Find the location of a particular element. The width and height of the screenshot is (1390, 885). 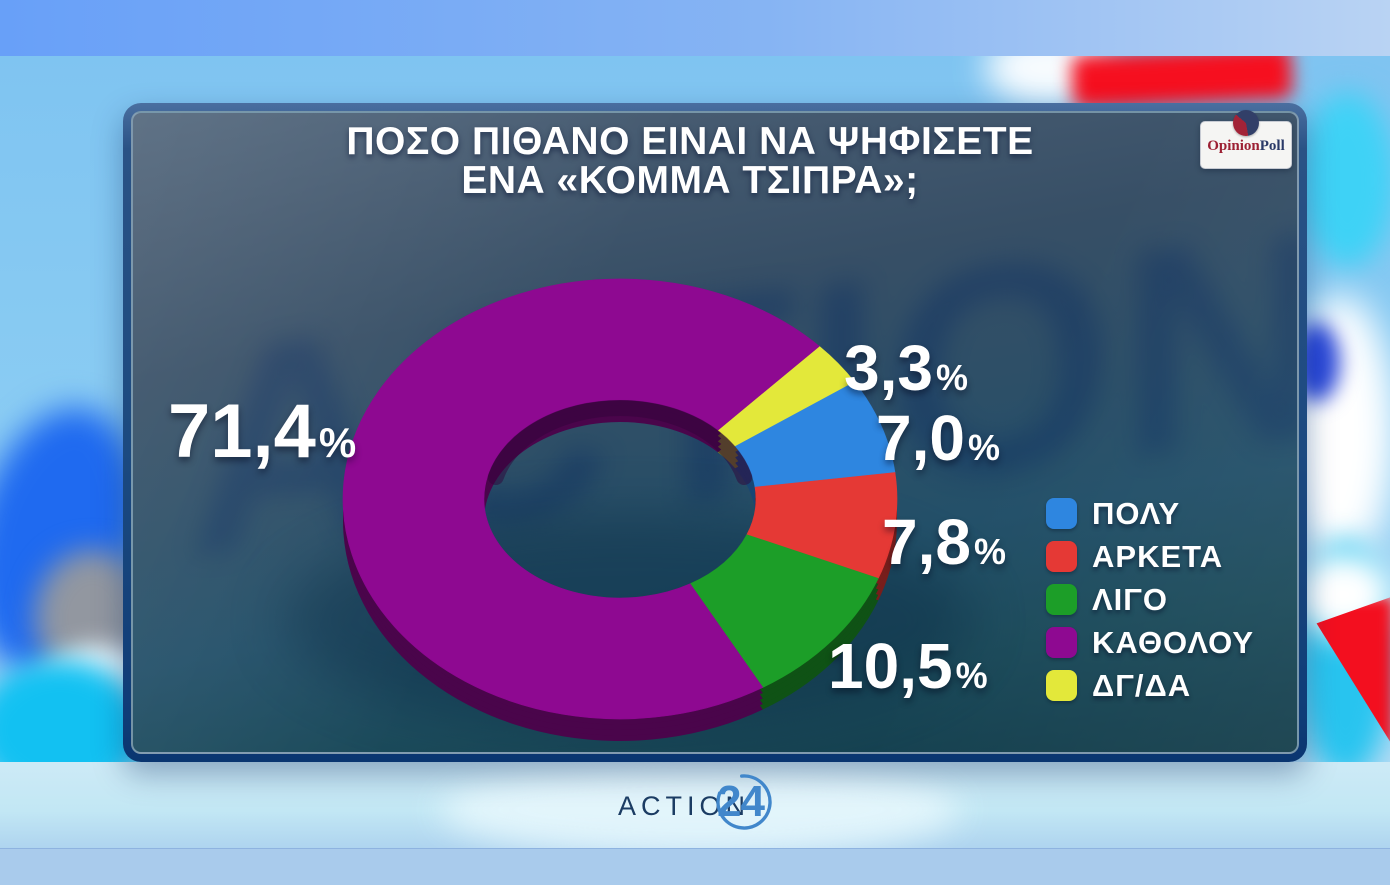

opinionpoll-logo: OpinionPoll is located at coordinates (1246, 139).